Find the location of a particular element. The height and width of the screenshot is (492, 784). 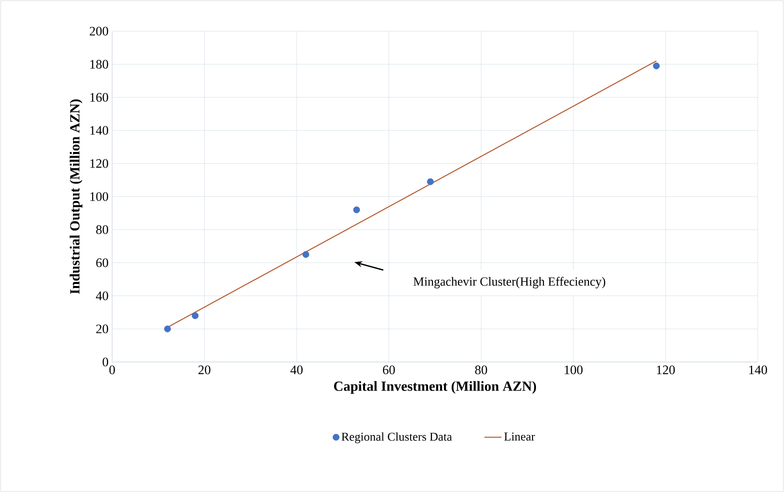

legend-label: Linear is located at coordinates (520, 436).